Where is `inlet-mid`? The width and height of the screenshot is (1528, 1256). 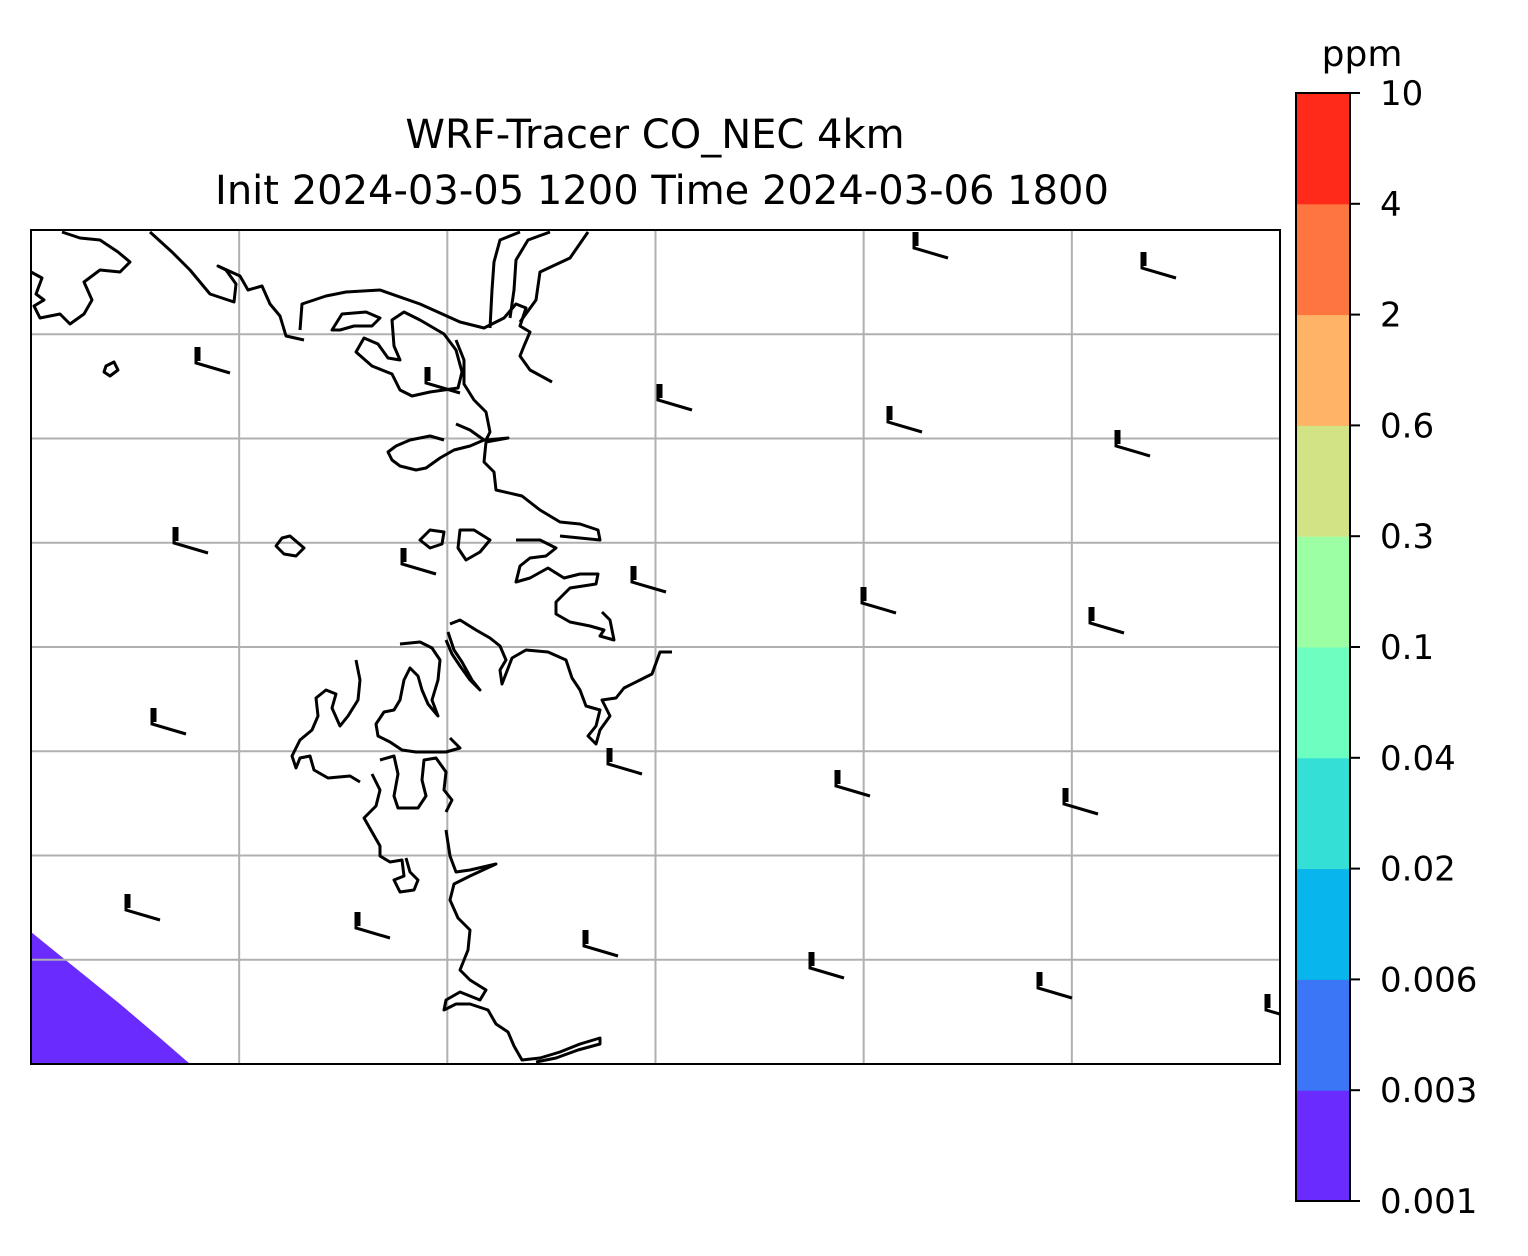
inlet-mid is located at coordinates (529, 274).